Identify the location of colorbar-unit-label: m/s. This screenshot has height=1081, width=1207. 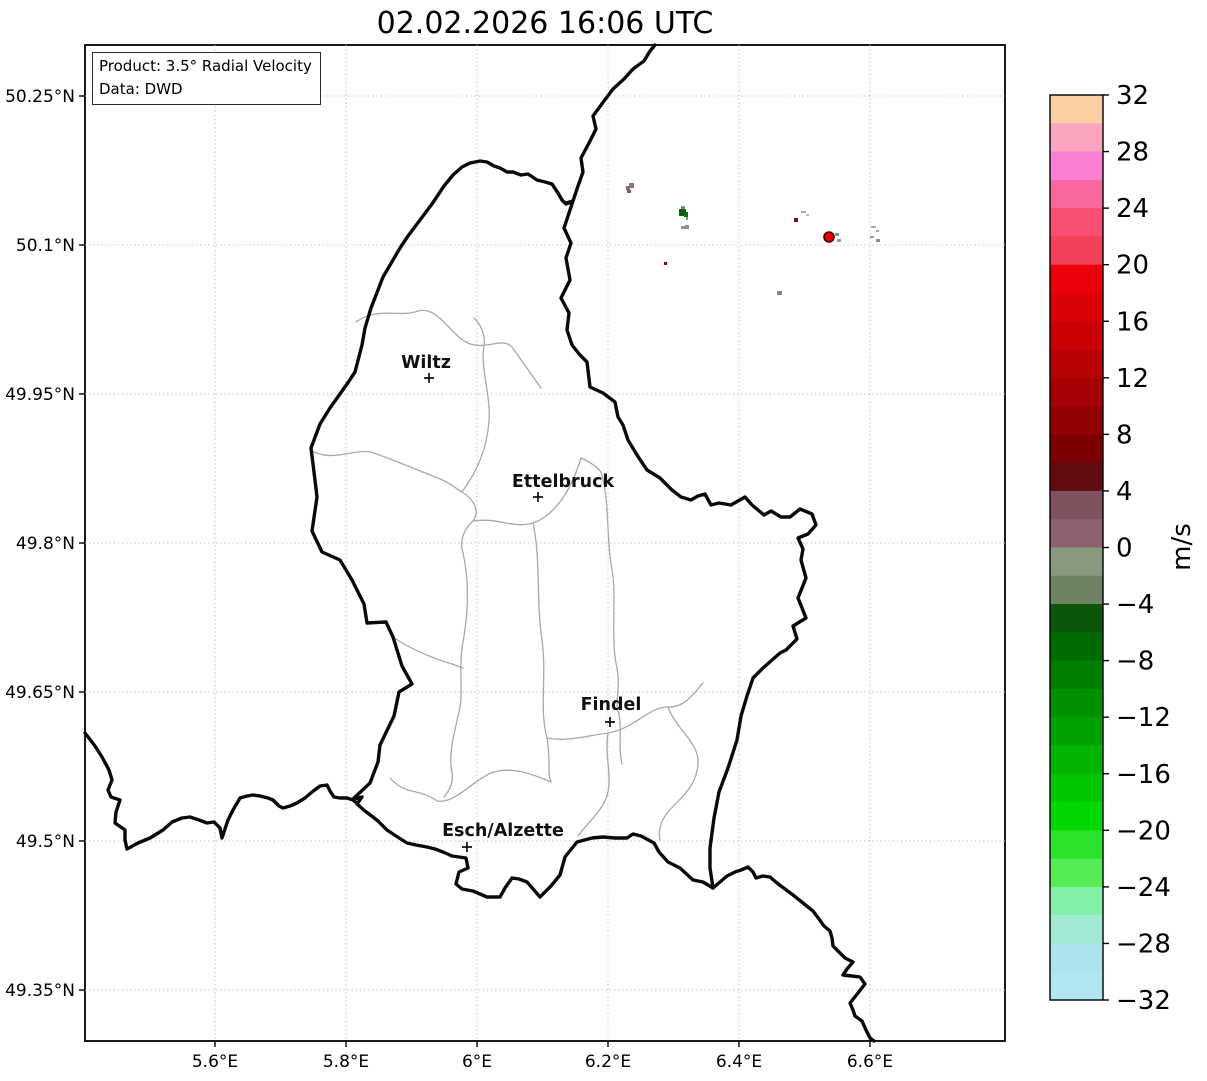
(1182, 547).